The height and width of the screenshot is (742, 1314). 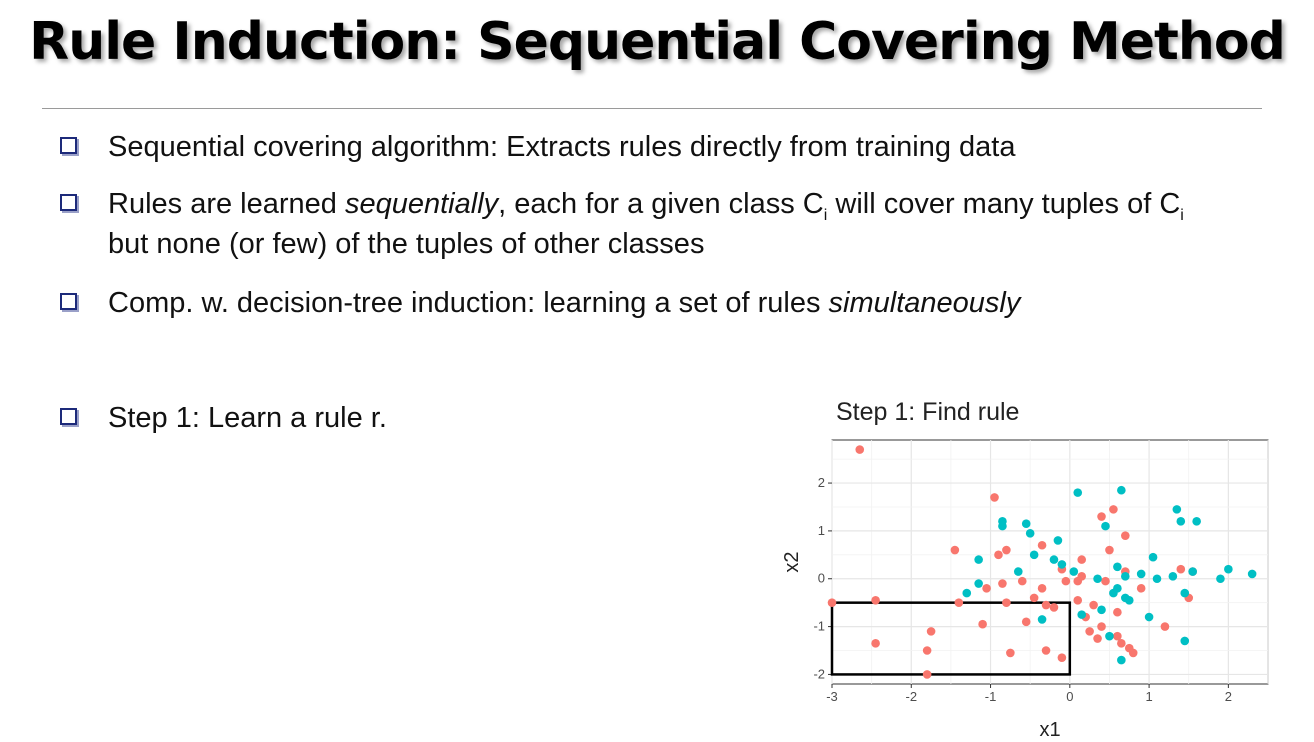 I want to click on panel-border, so click(x=1050, y=562).